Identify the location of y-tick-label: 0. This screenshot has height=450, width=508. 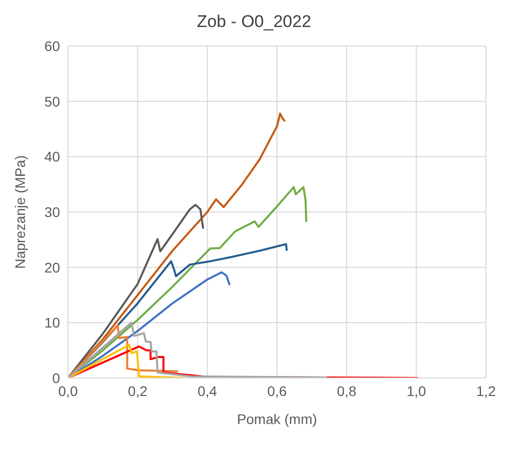
(56, 378).